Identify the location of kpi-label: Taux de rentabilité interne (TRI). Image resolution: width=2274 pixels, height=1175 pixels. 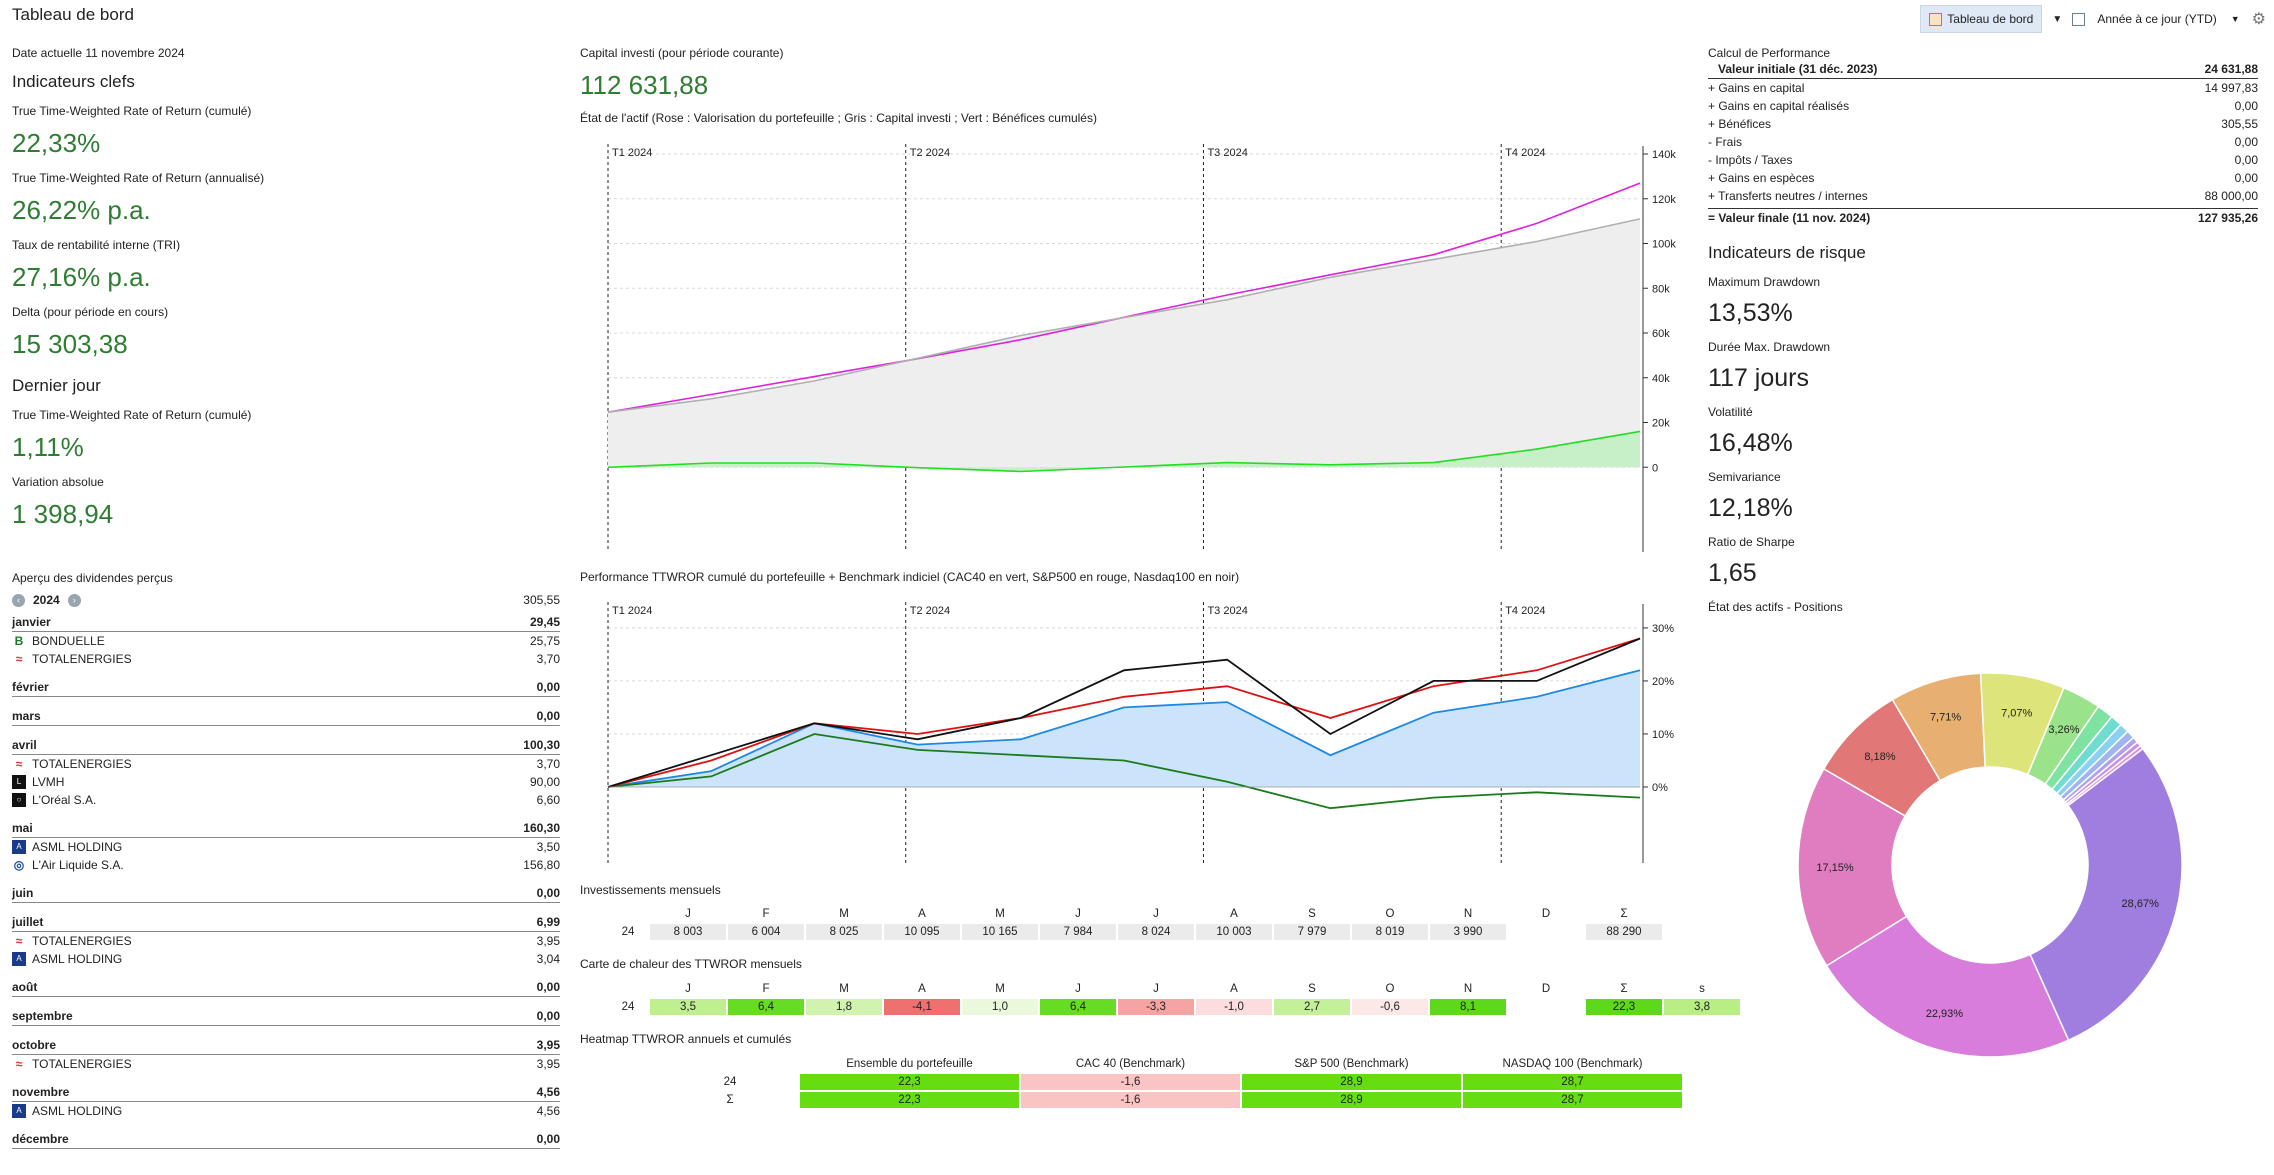
(96, 245).